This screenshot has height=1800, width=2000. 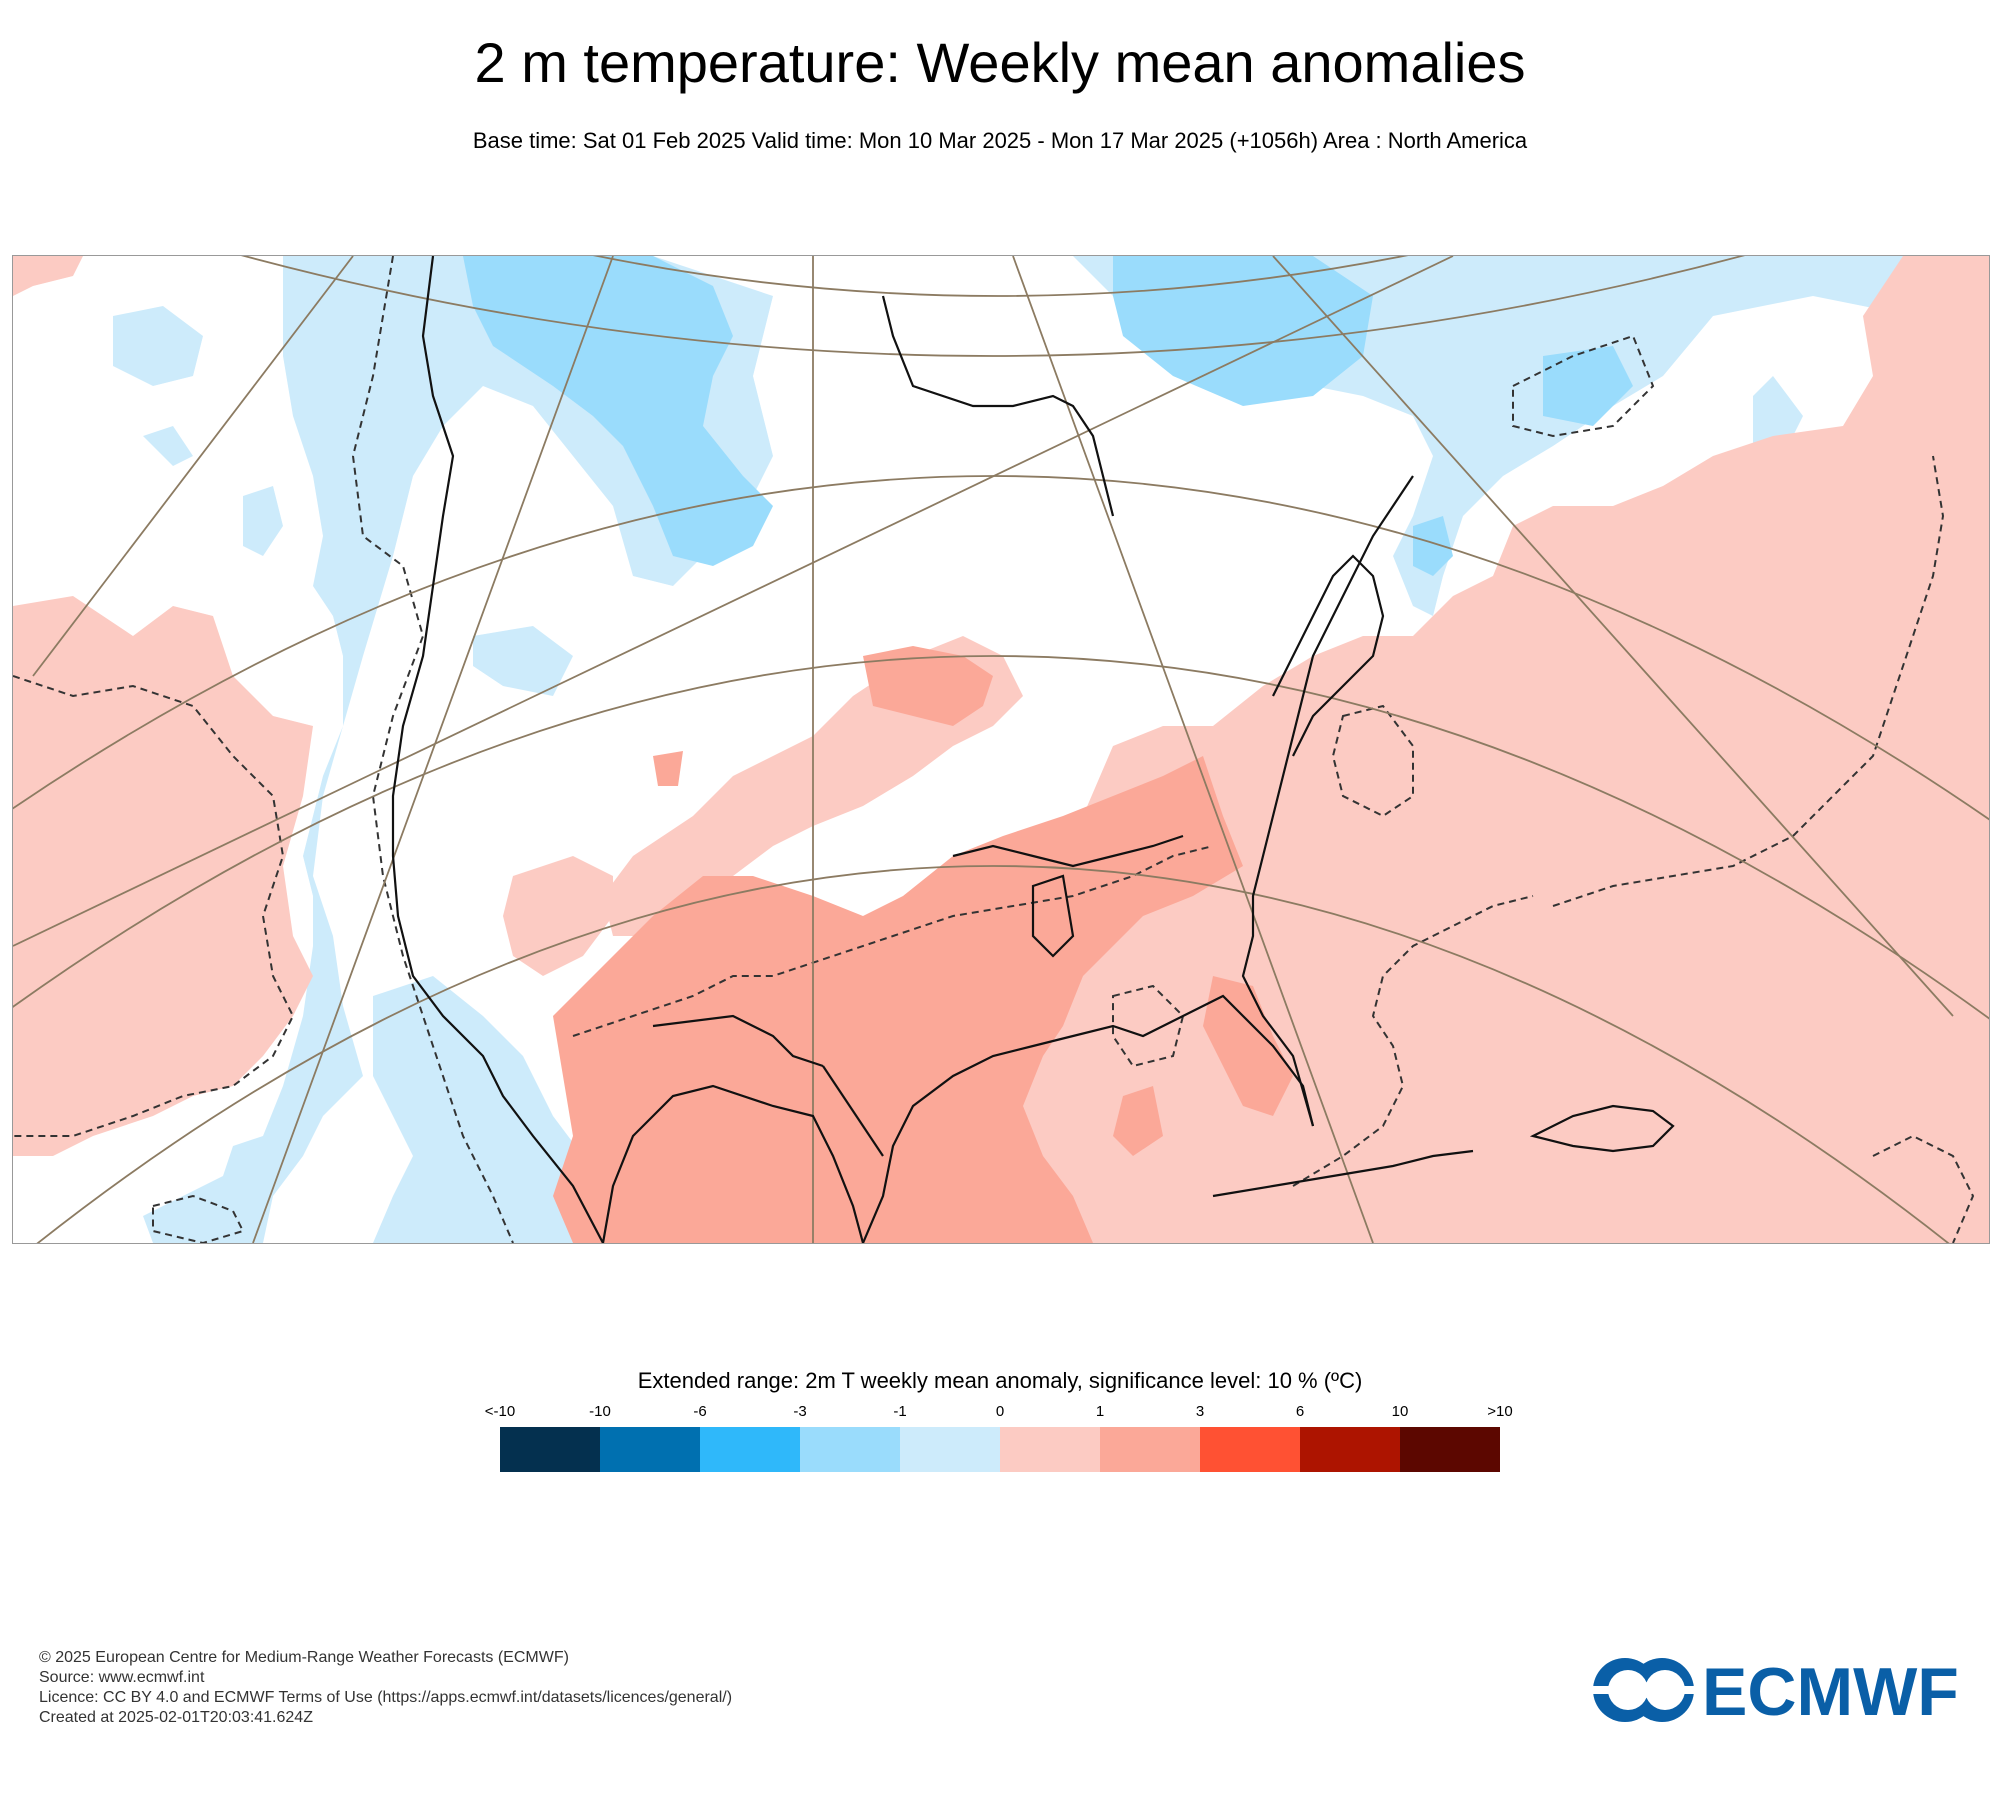 I want to click on legend-tick-label: >10, so click(x=1500, y=1411).